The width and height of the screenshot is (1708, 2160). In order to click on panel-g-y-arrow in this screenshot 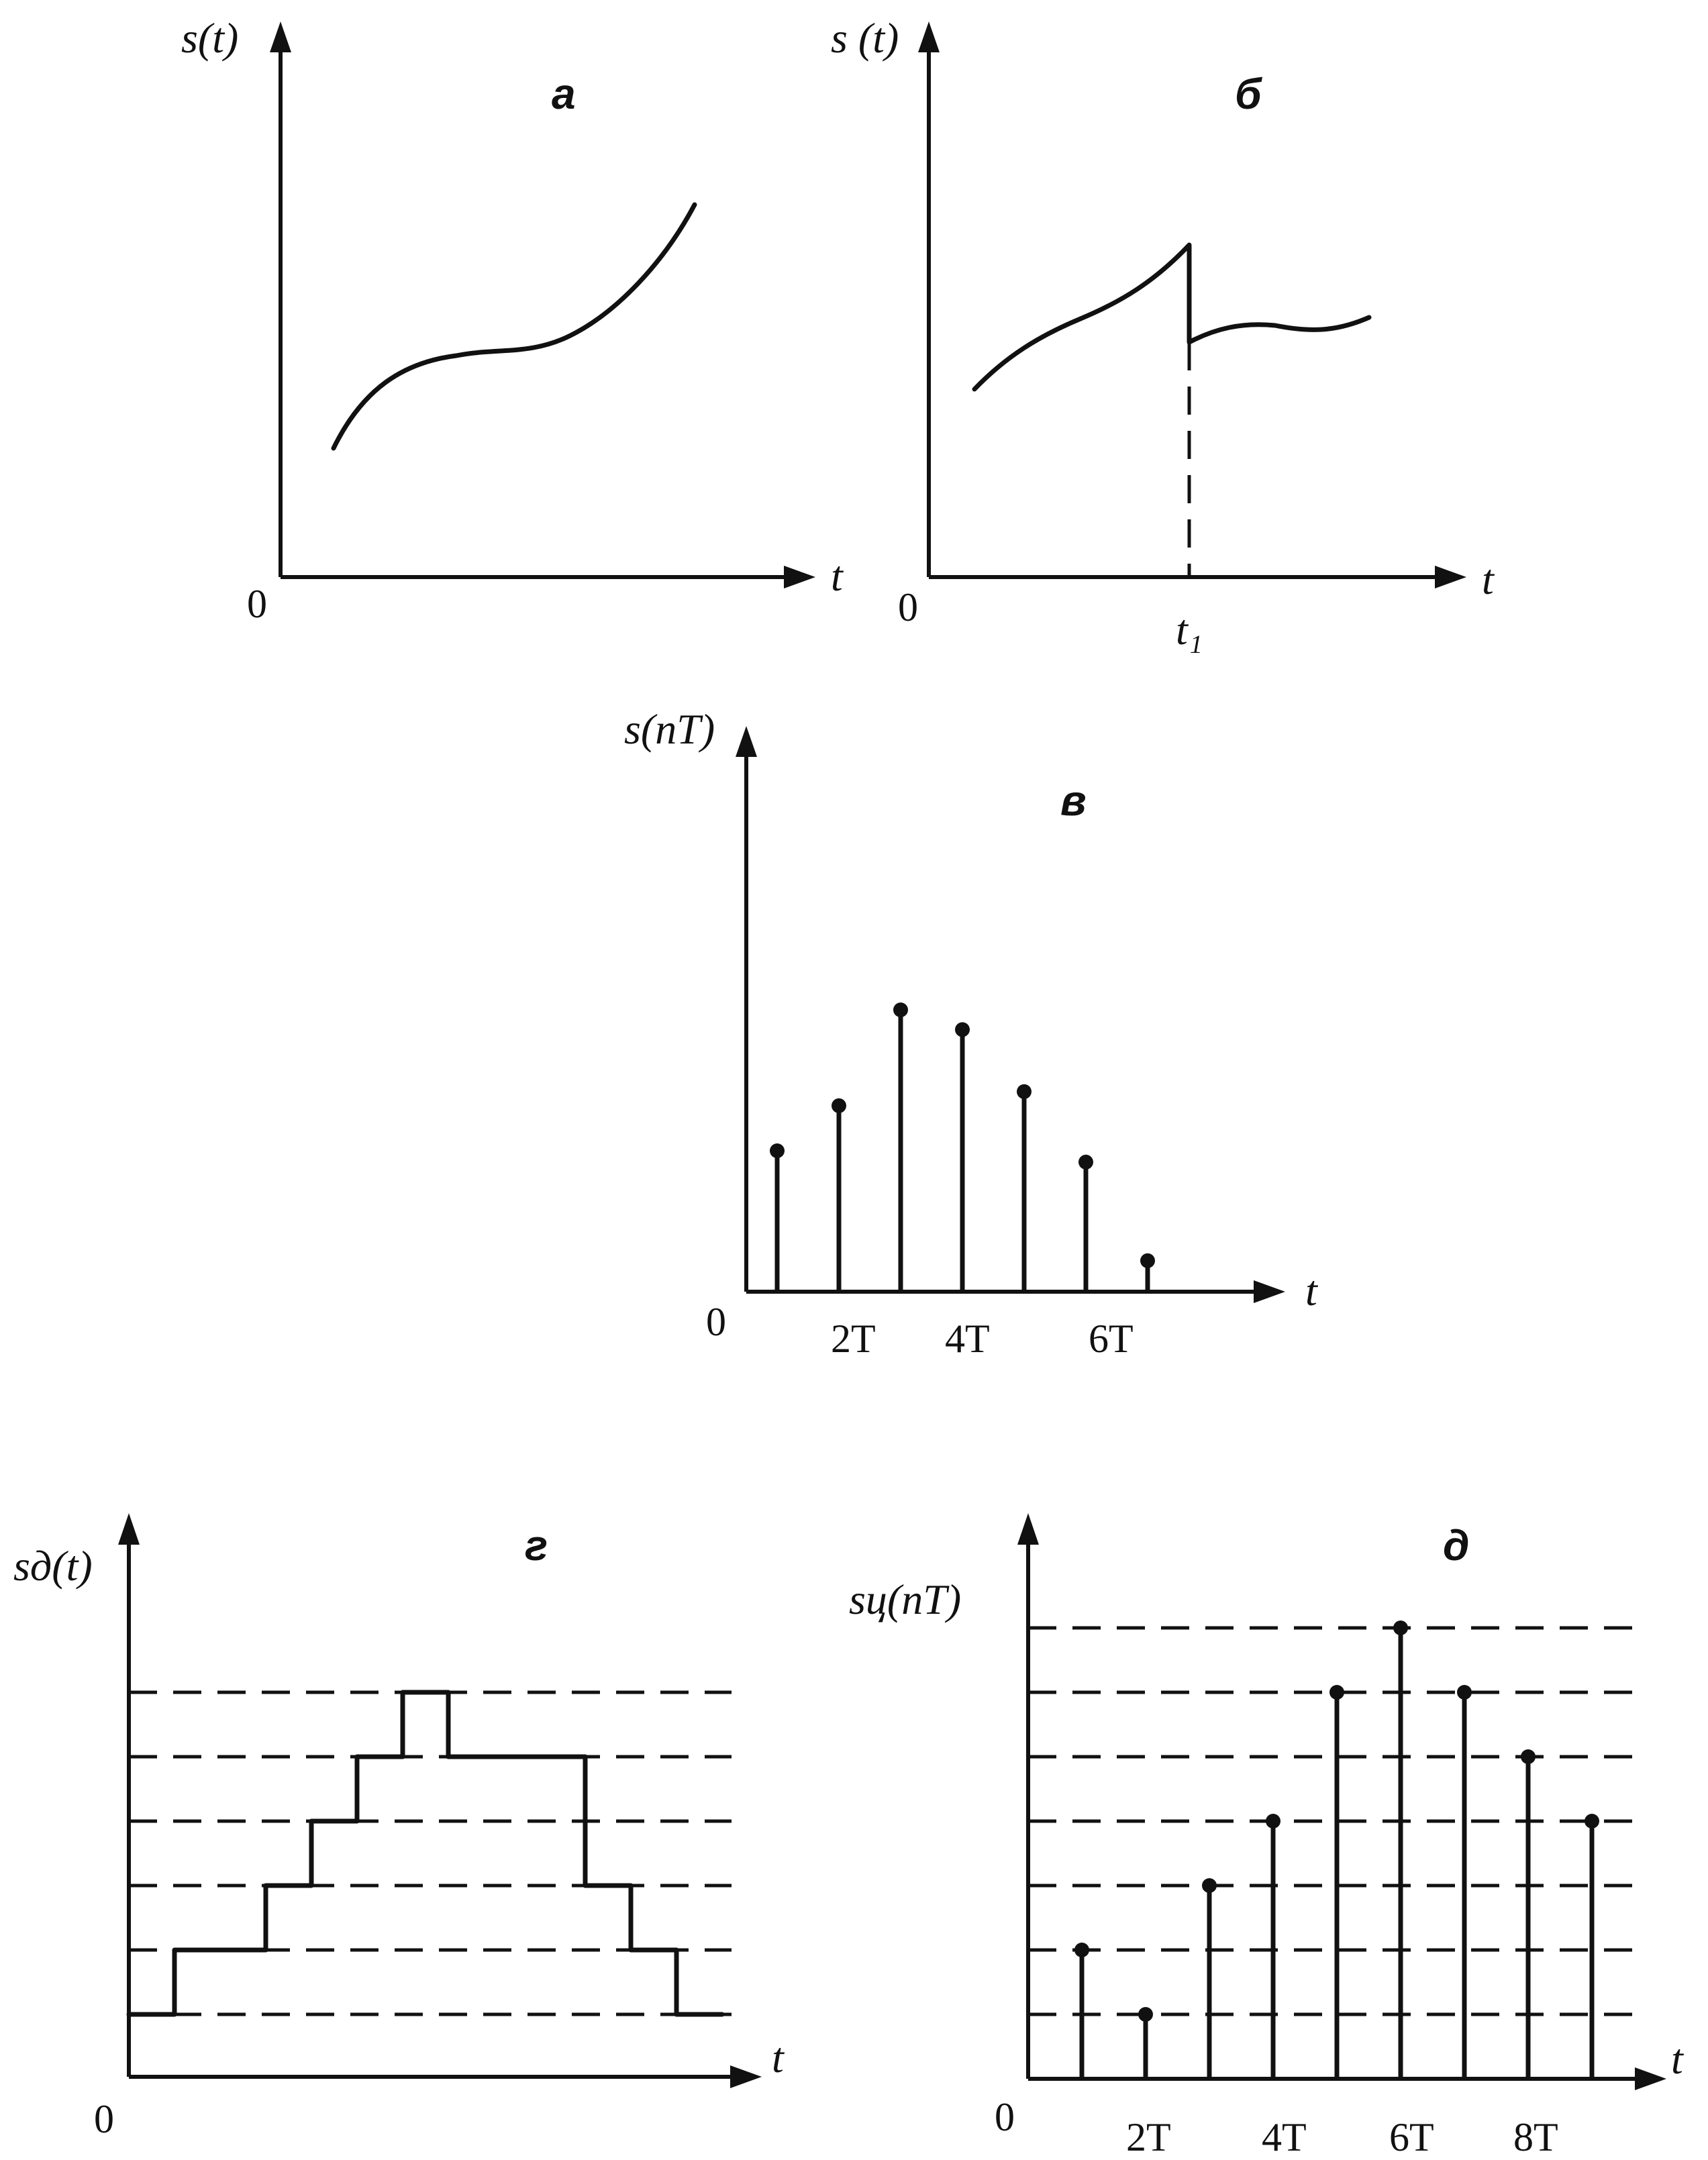, I will do `click(129, 1529)`.